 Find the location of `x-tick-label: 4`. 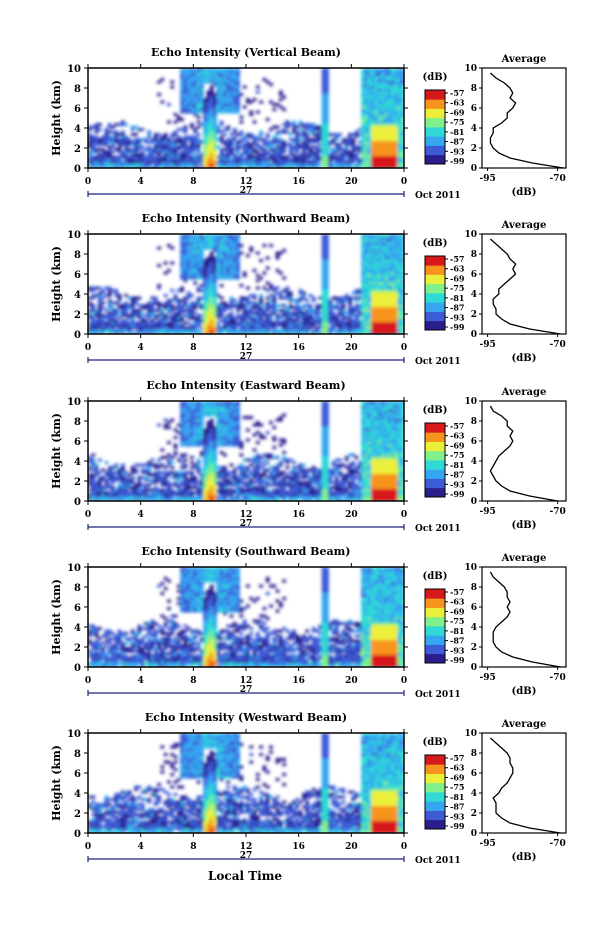

x-tick-label: 4 is located at coordinates (141, 182).